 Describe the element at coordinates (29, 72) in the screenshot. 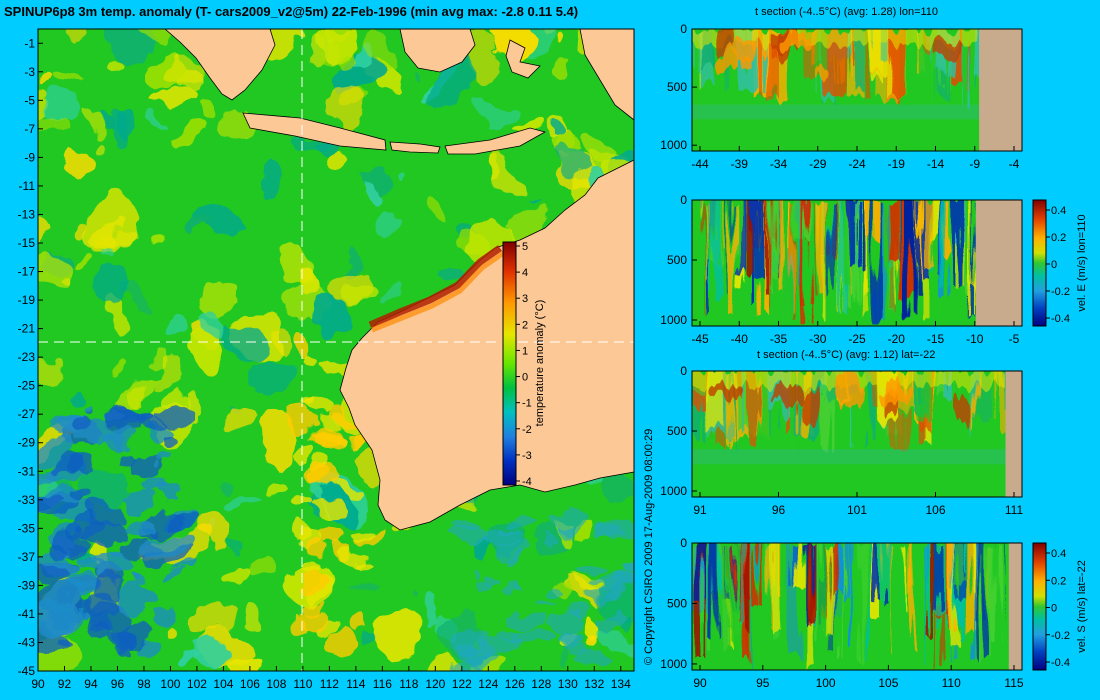

I see `lat-tick-label: -3` at that location.